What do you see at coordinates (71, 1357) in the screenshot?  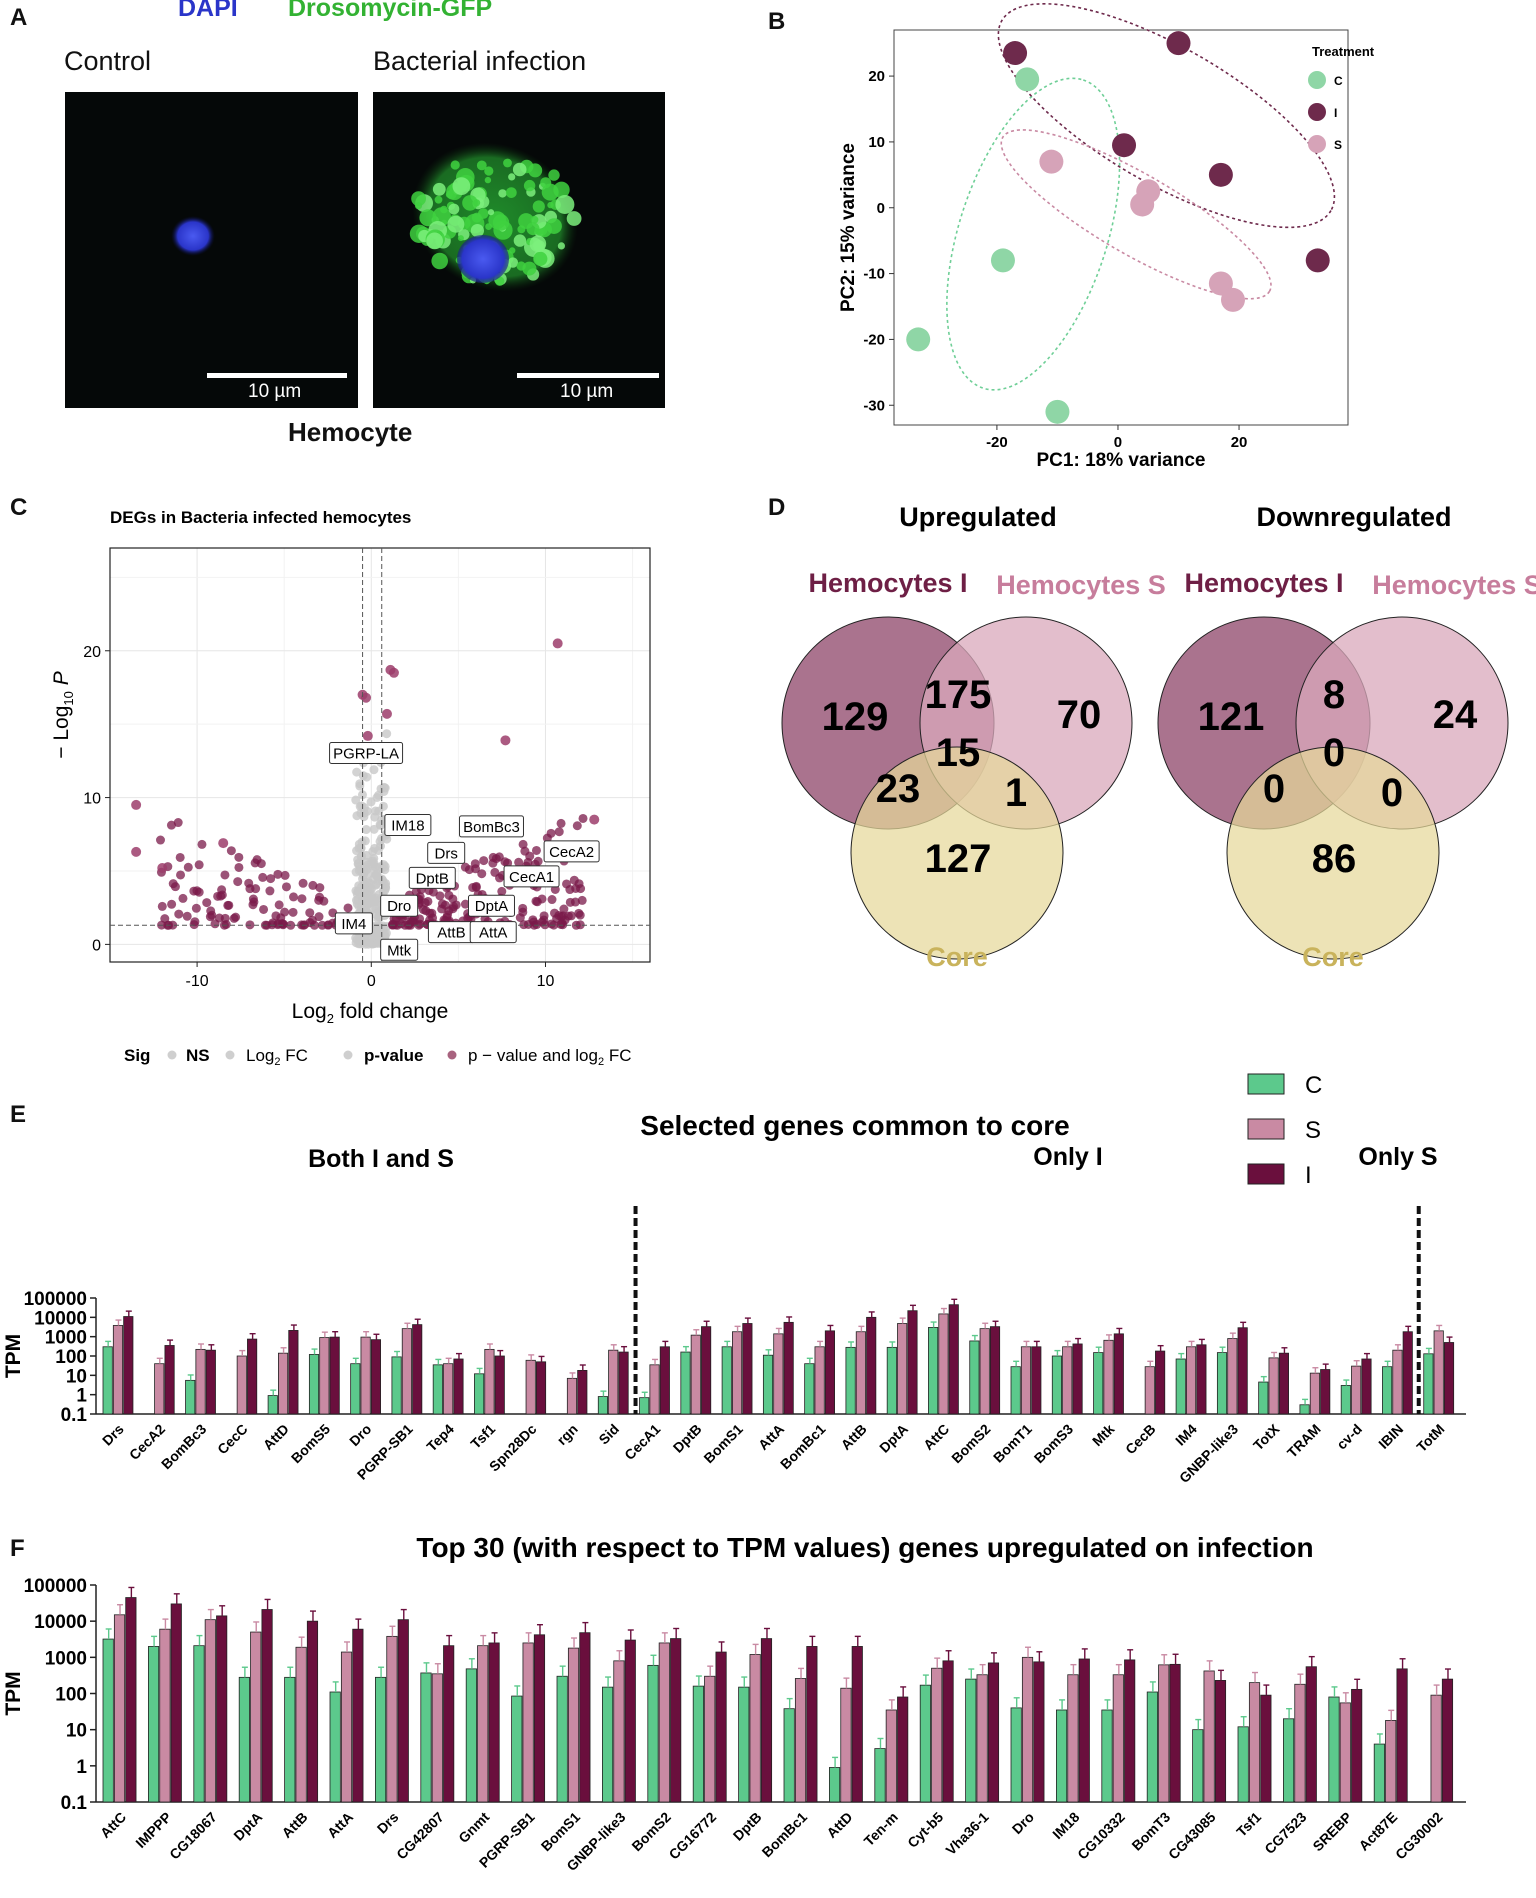 I see `y-tick-label: 100` at bounding box center [71, 1357].